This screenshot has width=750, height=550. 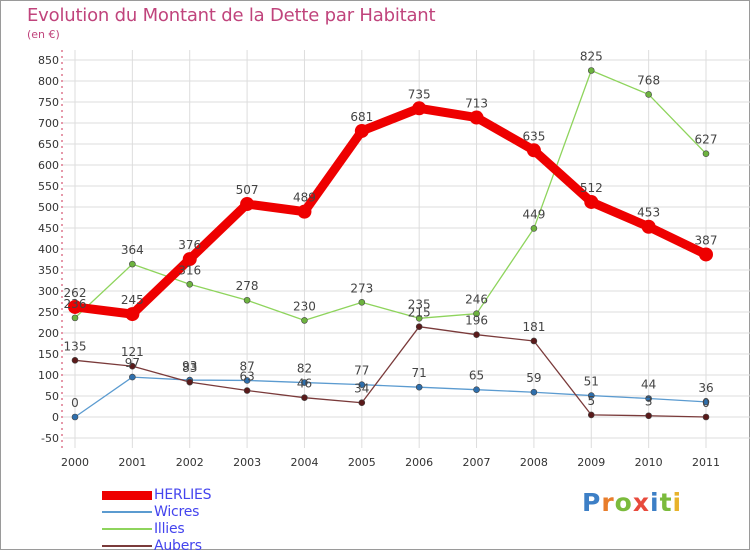 I want to click on data-label-aubers: 3, so click(x=649, y=402).